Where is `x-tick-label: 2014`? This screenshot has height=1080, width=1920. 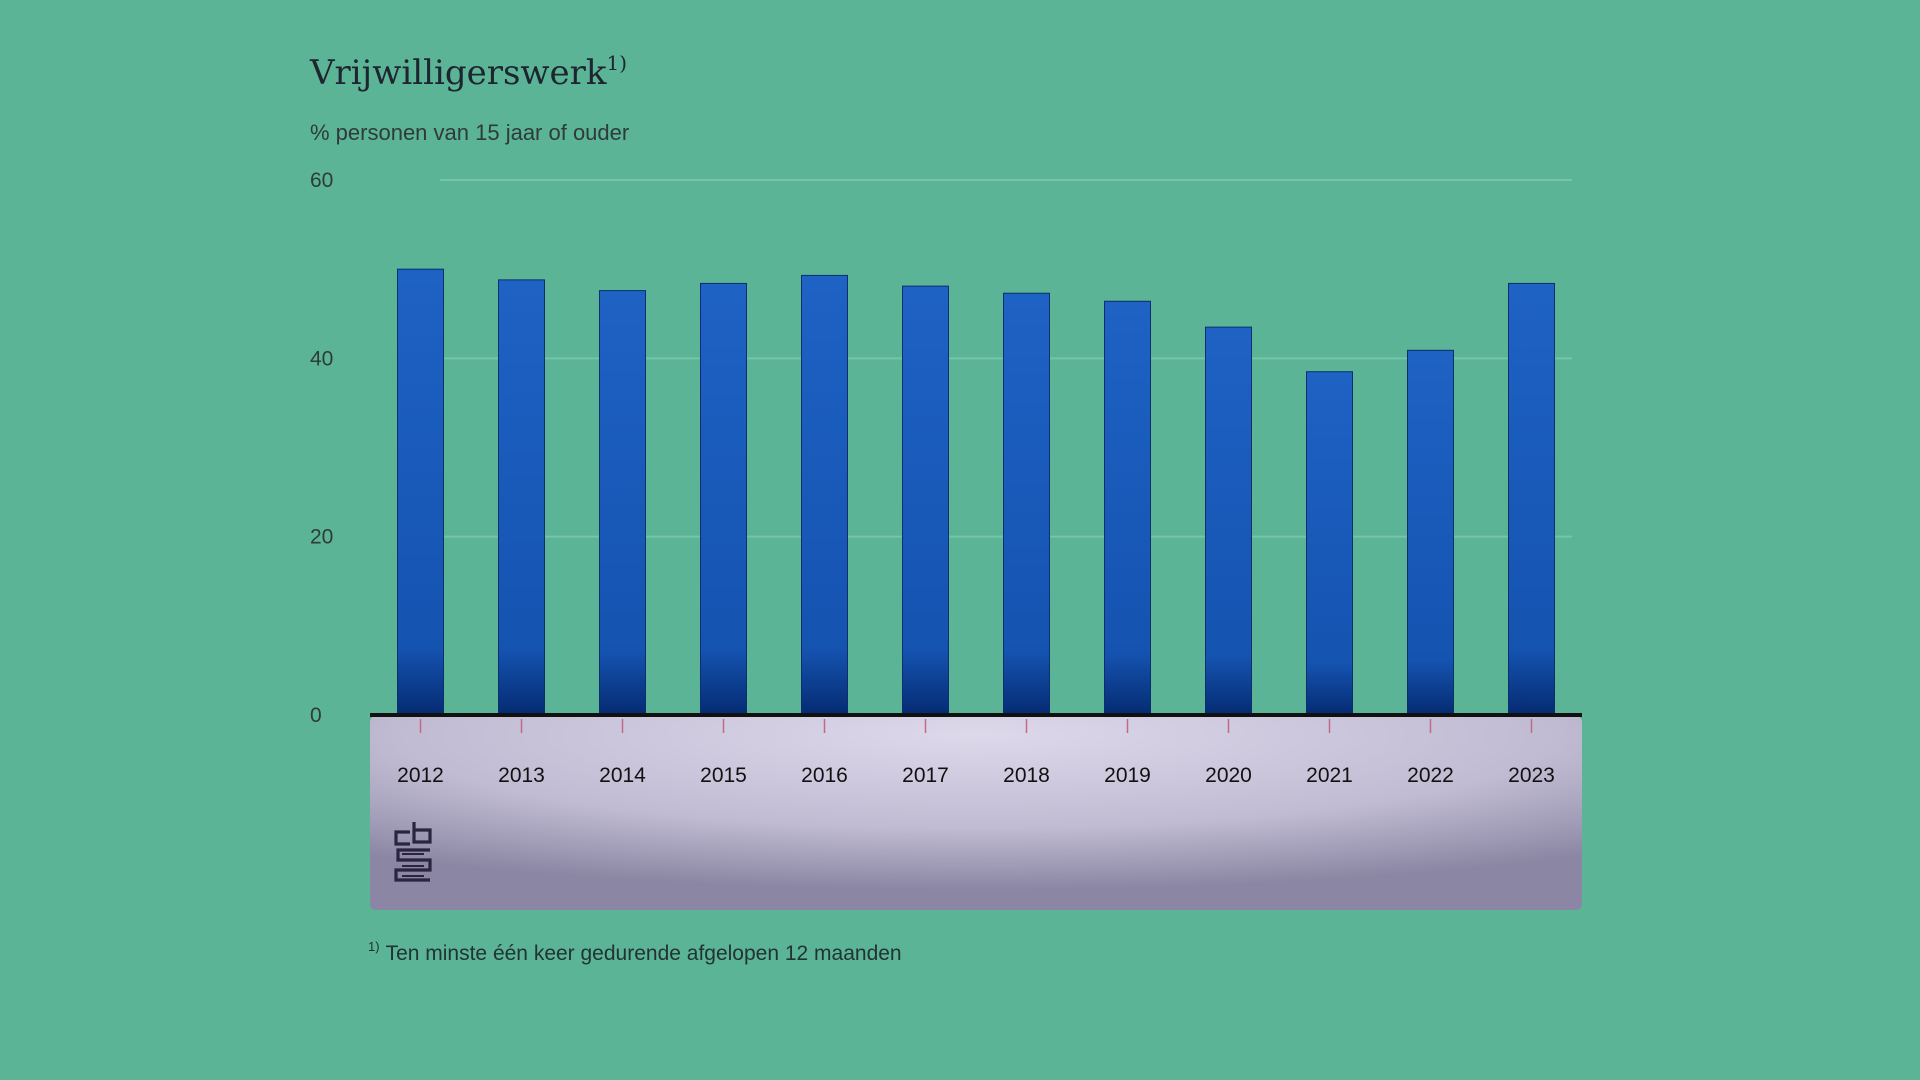 x-tick-label: 2014 is located at coordinates (622, 775).